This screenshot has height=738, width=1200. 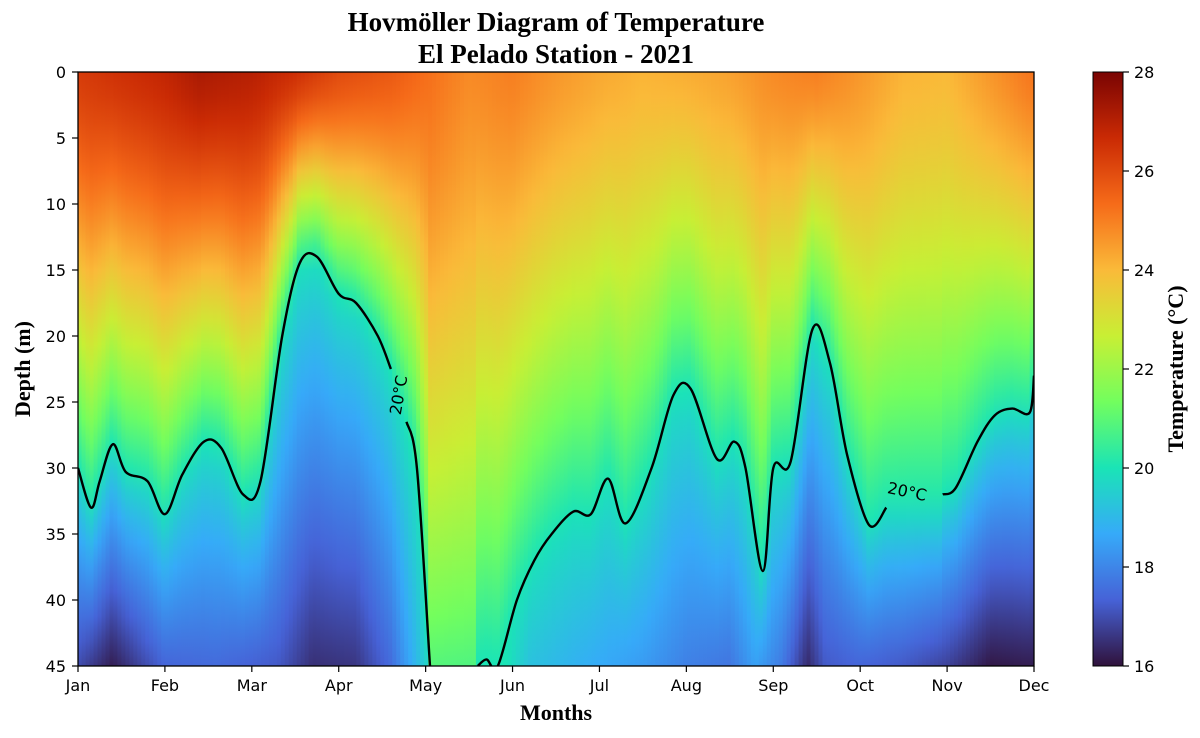 I want to click on chart-subtitle: El Pelado Station - 2021, so click(x=556, y=54).